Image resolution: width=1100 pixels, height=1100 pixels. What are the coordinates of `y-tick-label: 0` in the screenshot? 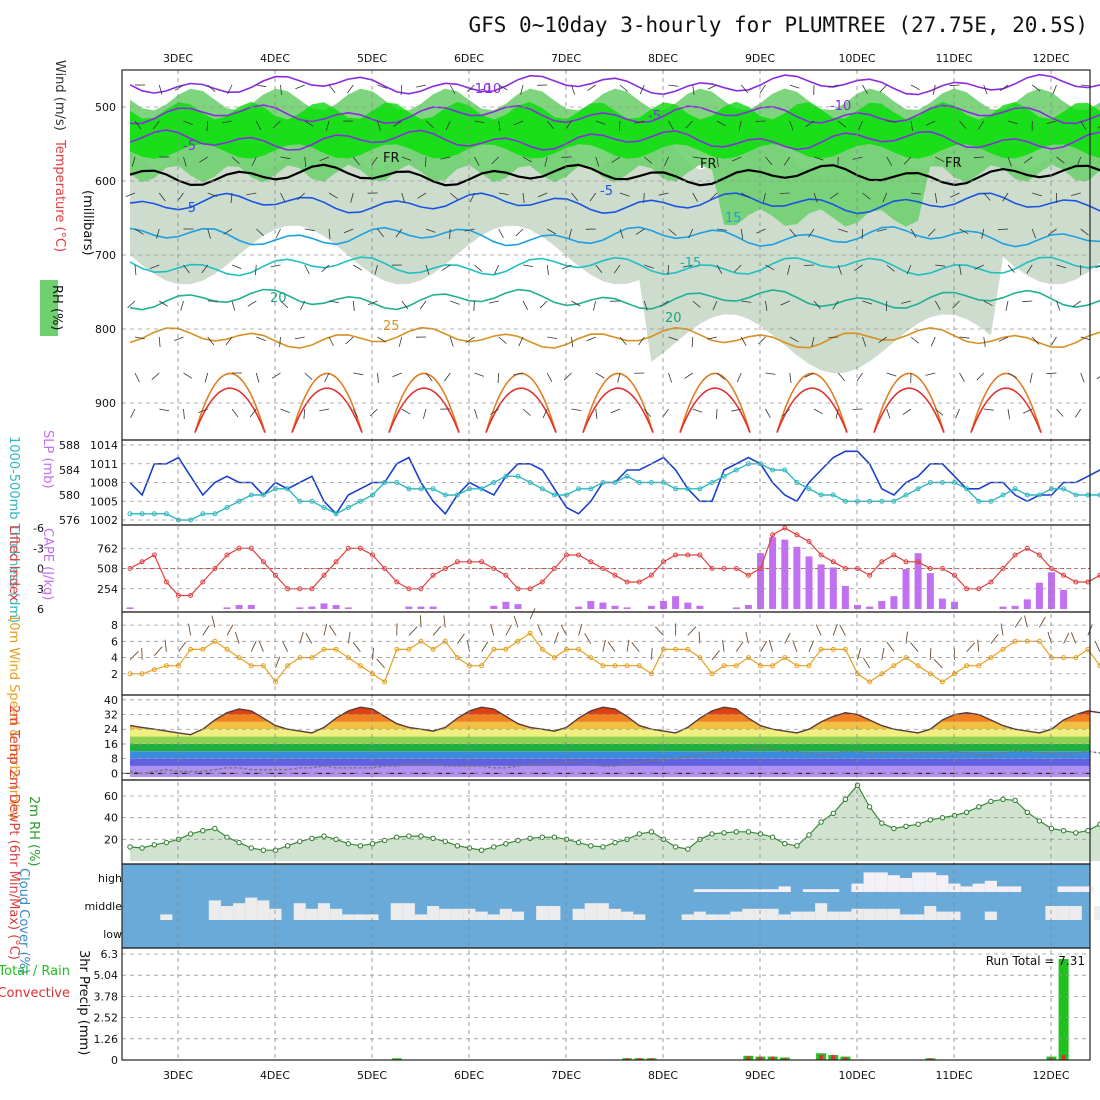 It's located at (114, 1060).